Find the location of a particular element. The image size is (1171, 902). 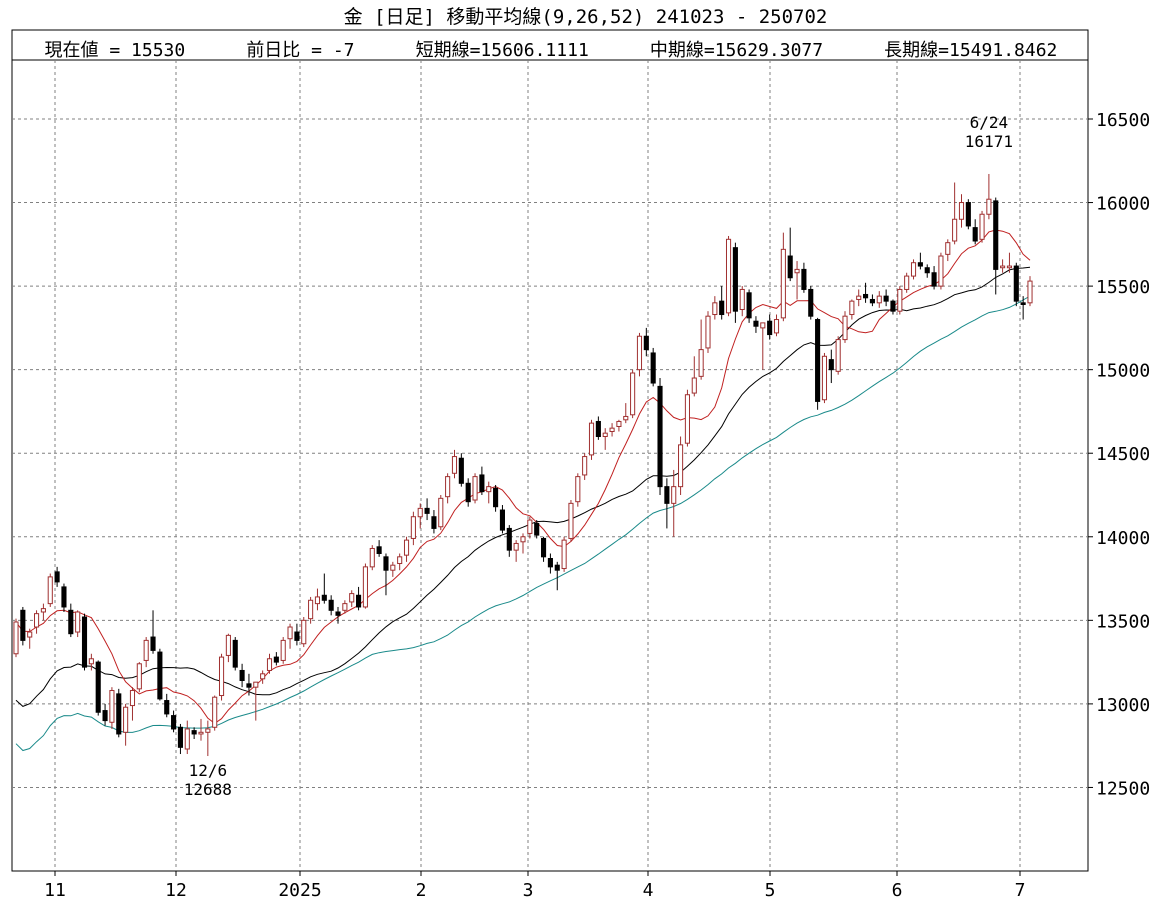

x-tick-label: 3 is located at coordinates (528, 890).